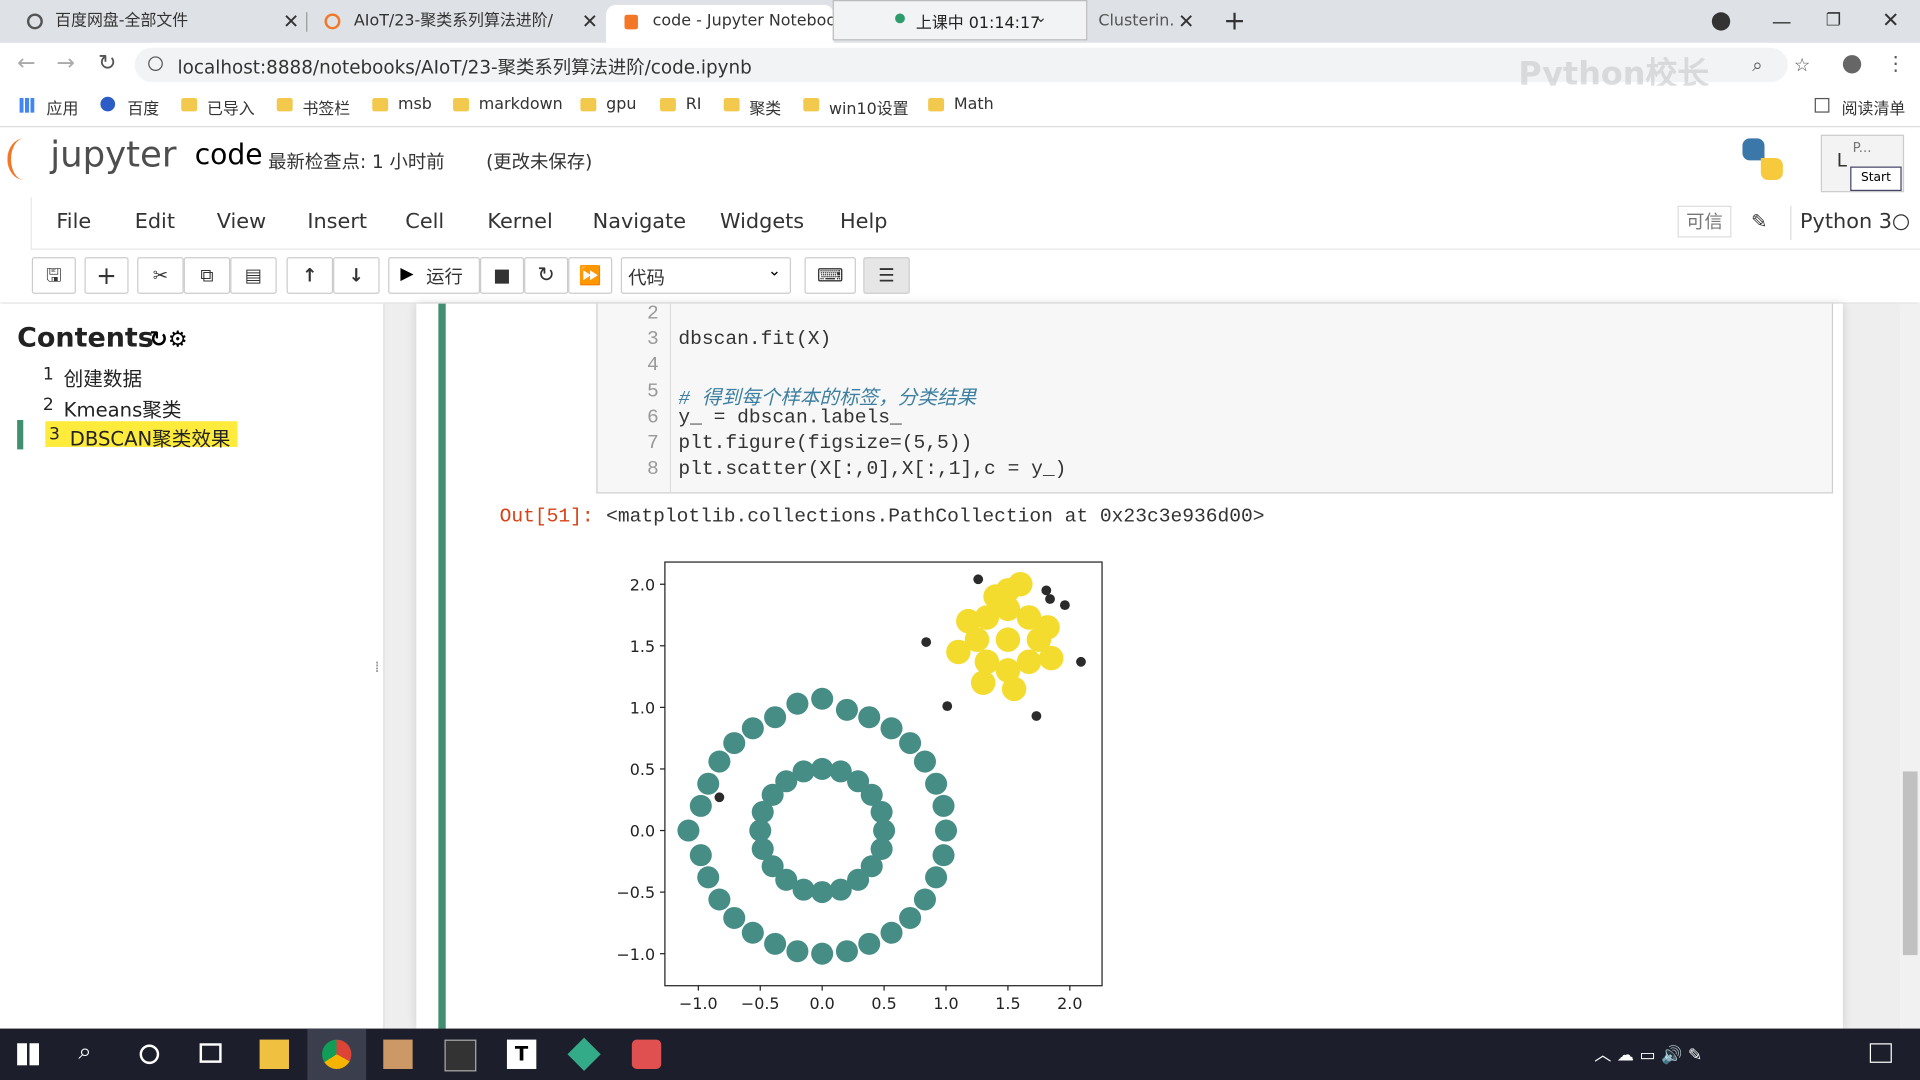  Describe the element at coordinates (460, 1055) in the screenshot. I see `terminal` at that location.